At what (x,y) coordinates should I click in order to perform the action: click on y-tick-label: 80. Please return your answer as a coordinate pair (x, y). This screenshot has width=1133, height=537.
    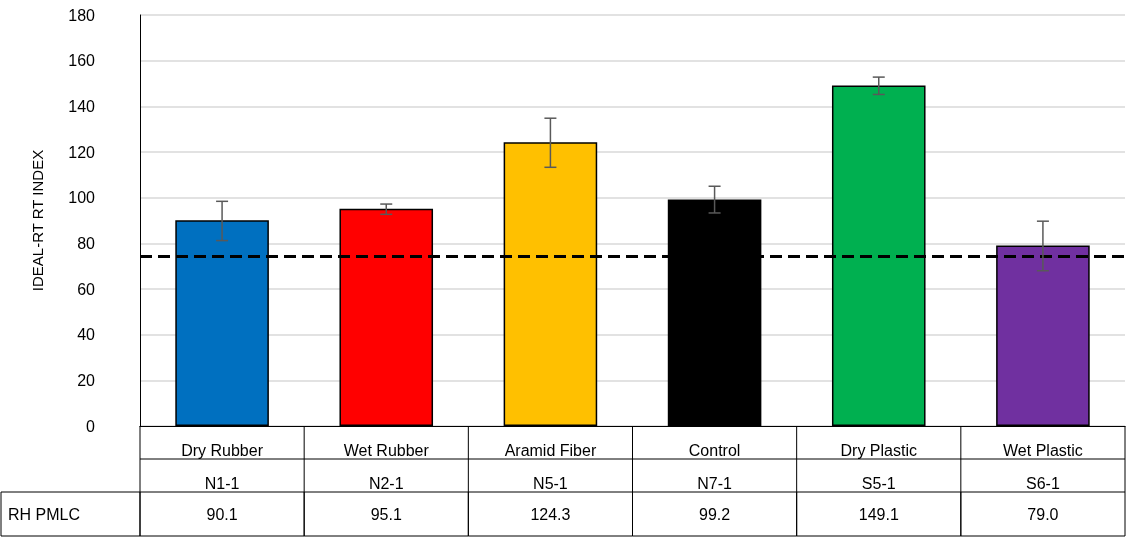
    Looking at the image, I should click on (86, 243).